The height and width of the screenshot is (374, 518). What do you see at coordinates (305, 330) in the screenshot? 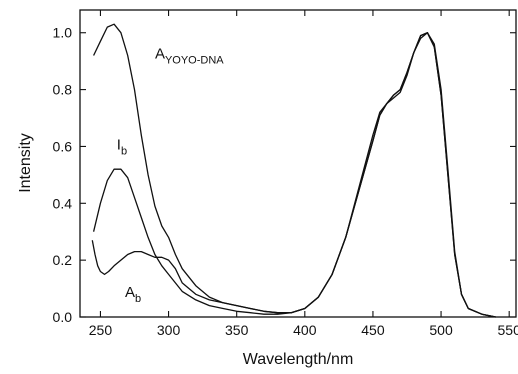
I see `x-tick-label: 400` at bounding box center [305, 330].